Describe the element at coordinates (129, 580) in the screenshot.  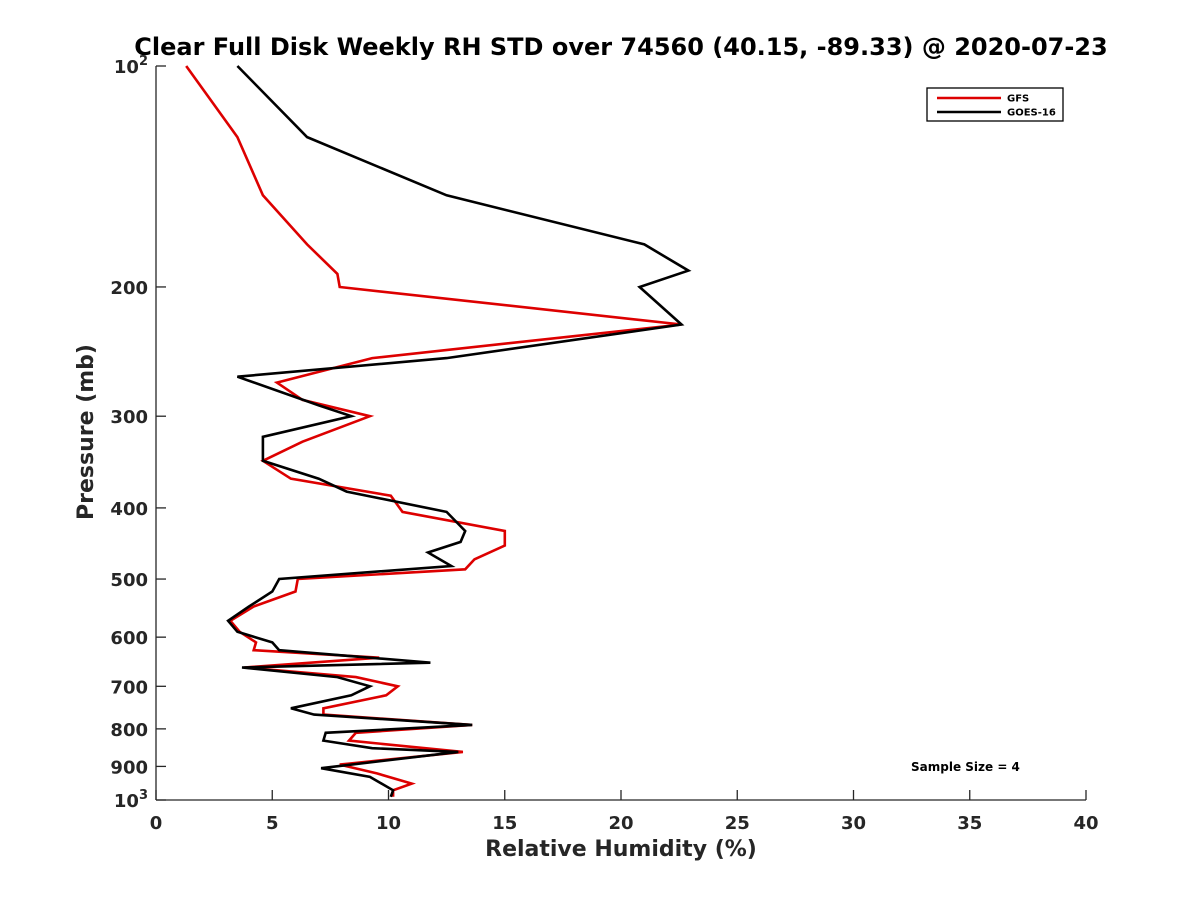
I see `y-tick-label: 500` at that location.